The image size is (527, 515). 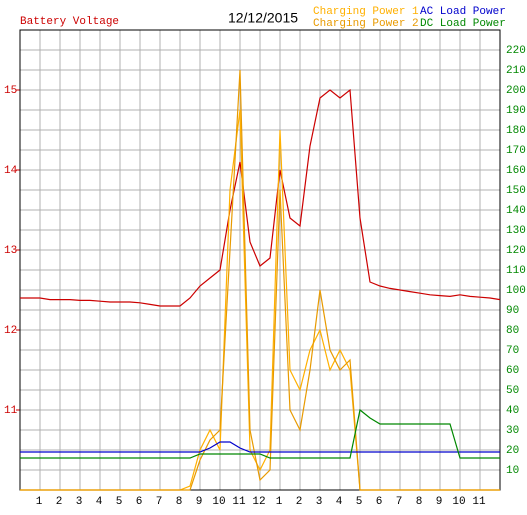 What do you see at coordinates (516, 91) in the screenshot?
I see `y2-tick-label: 200` at bounding box center [516, 91].